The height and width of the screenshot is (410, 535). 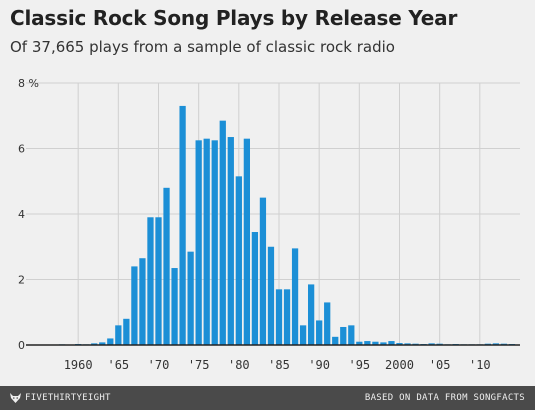 What do you see at coordinates (383, 343) in the screenshot?
I see `bar-1998` at bounding box center [383, 343].